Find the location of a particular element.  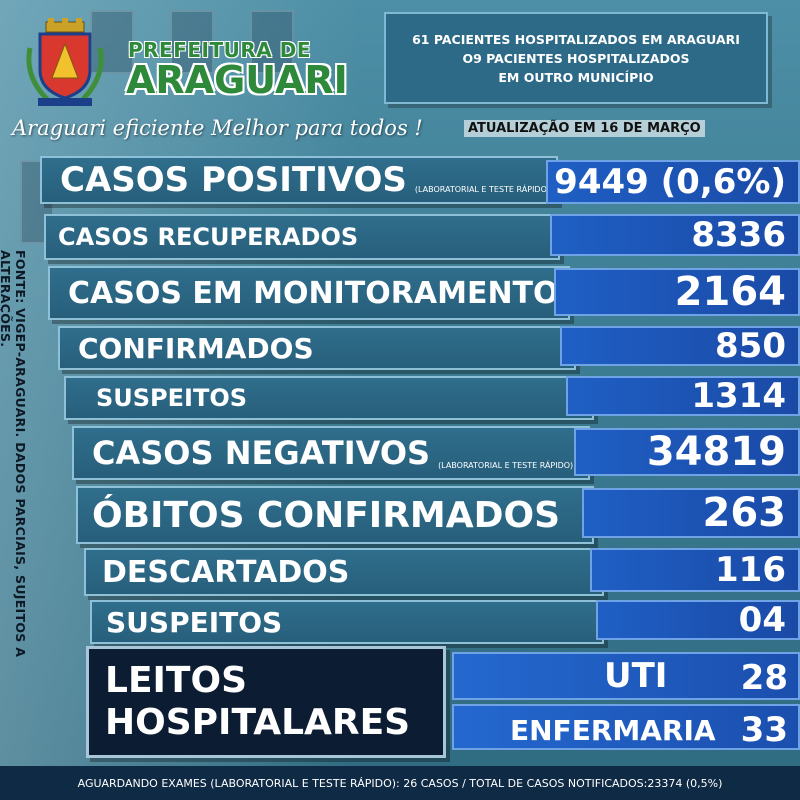

row-value-recovered: 8336 is located at coordinates (675, 235).